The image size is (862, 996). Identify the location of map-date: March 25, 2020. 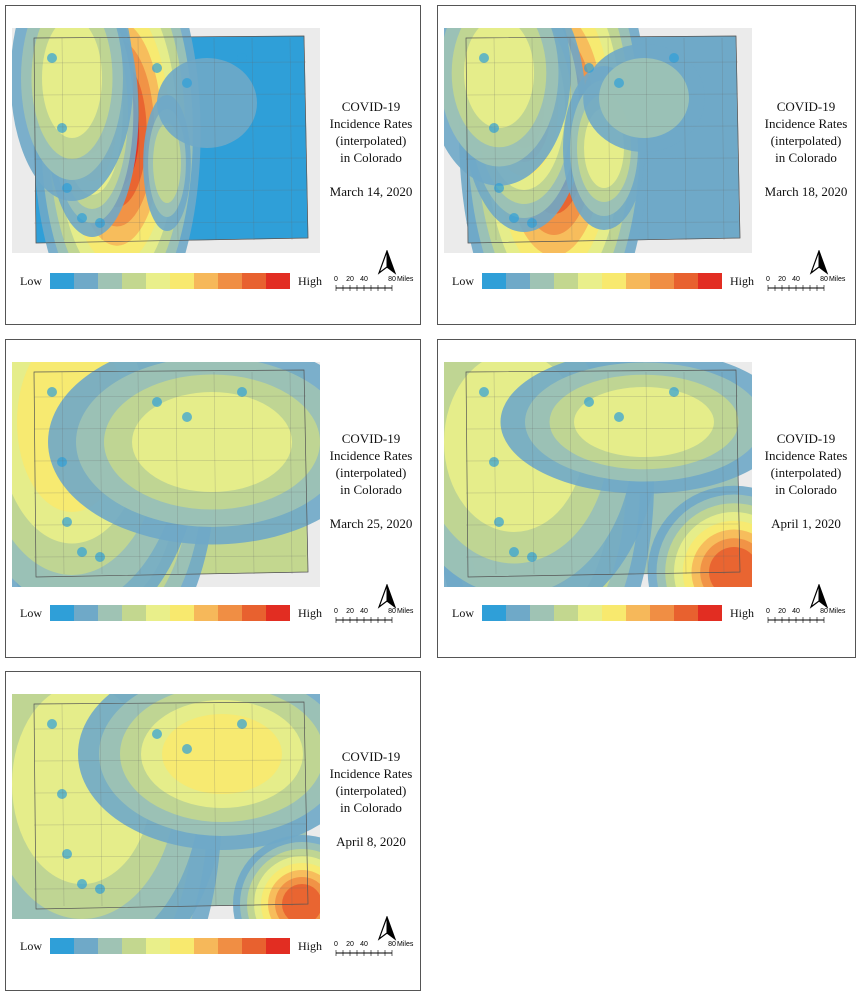
(371, 523).